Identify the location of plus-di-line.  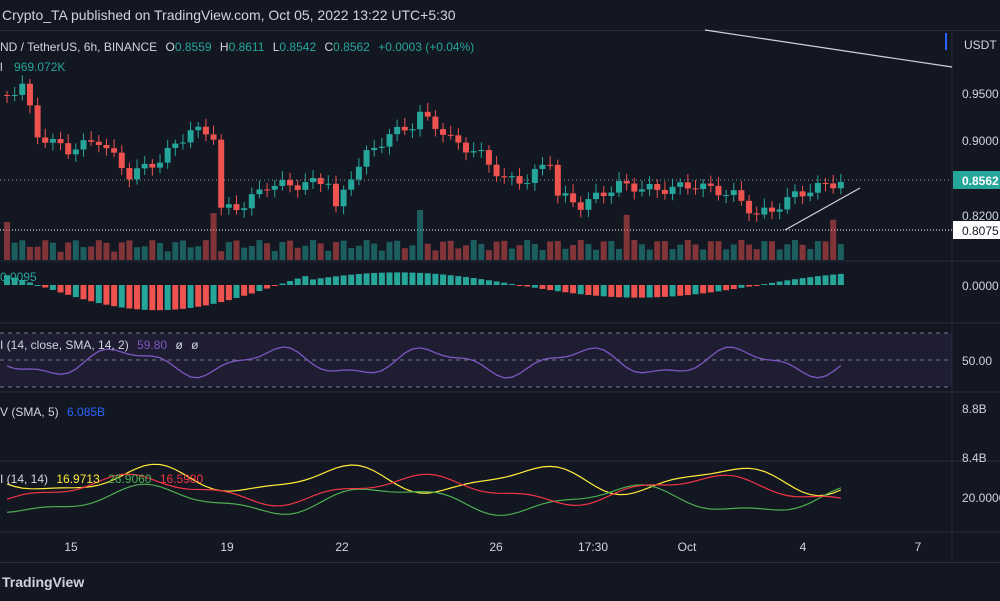
(424, 499).